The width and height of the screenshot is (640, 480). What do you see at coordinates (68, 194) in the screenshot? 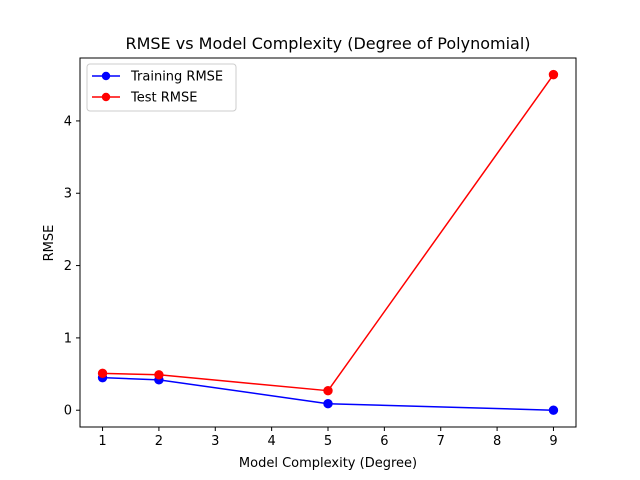
I see `y-tick-label: 3` at bounding box center [68, 194].